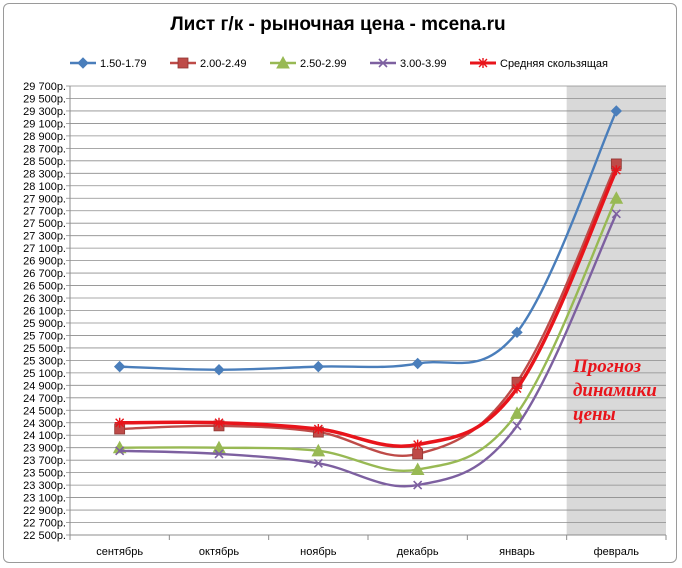 The width and height of the screenshot is (682, 568). What do you see at coordinates (44, 436) in the screenshot?
I see `y-tick-label: 24 100р.` at bounding box center [44, 436].